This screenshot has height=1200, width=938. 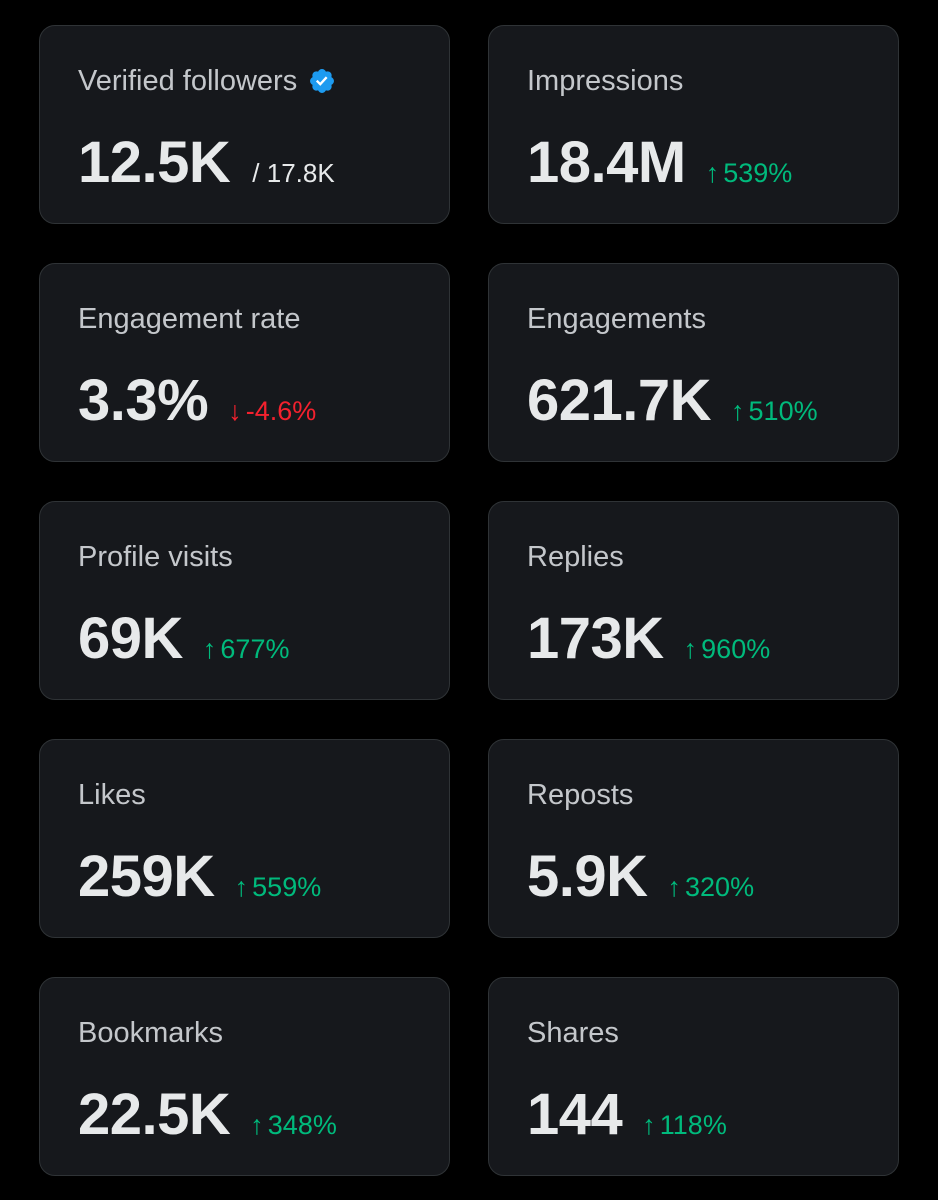 I want to click on metric-label: Verified followers, so click(x=207, y=81).